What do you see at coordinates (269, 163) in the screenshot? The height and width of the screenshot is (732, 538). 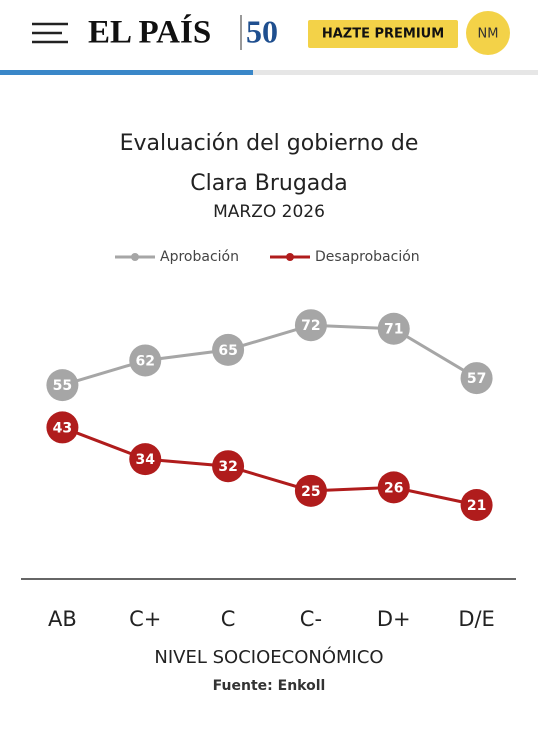 I see `chart-title: Evaluación del gobierno de Clara Brugada` at bounding box center [269, 163].